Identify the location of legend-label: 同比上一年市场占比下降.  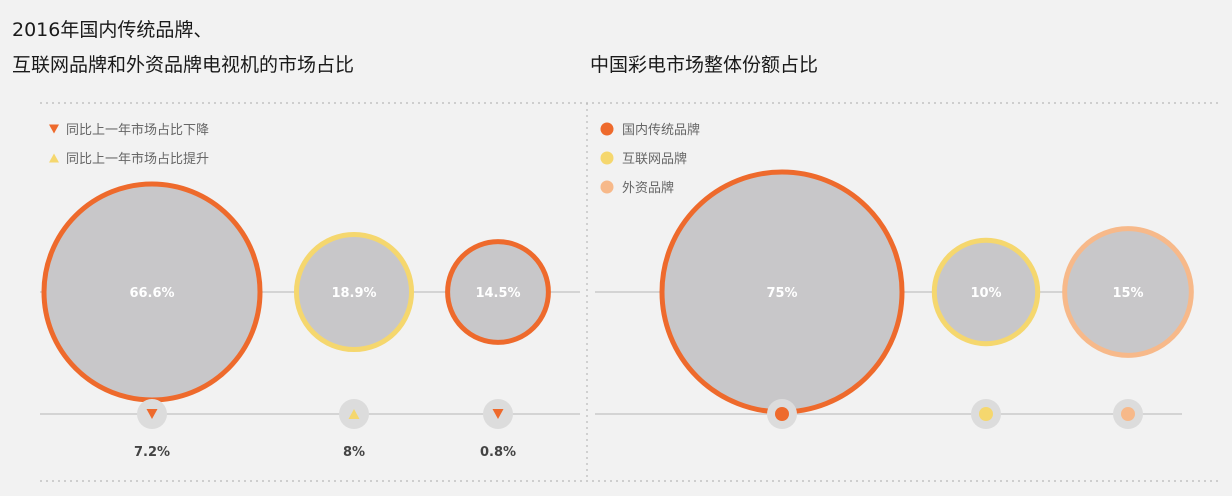
(137, 130).